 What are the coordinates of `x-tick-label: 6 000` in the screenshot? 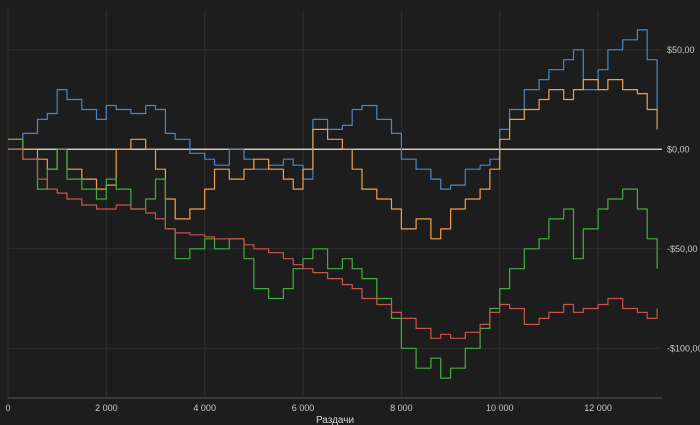 It's located at (303, 408).